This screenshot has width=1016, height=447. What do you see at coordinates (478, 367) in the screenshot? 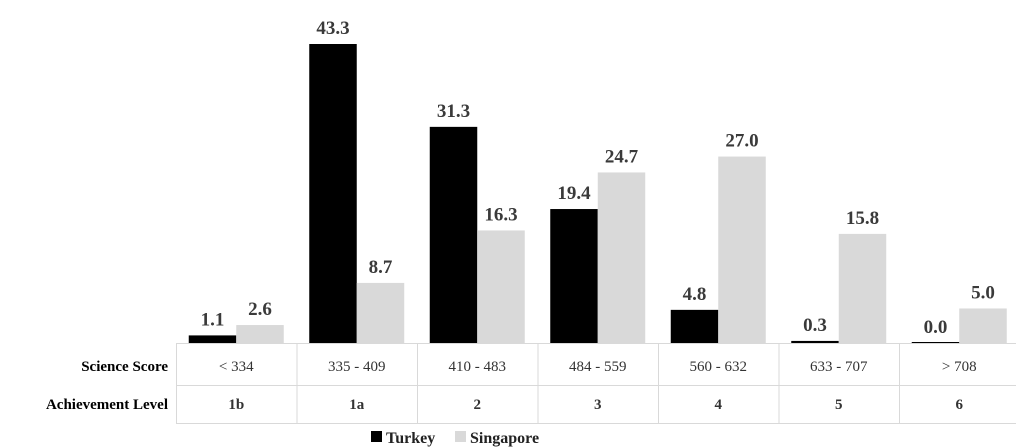
I see `score-cell-3: 410 - 483` at bounding box center [478, 367].